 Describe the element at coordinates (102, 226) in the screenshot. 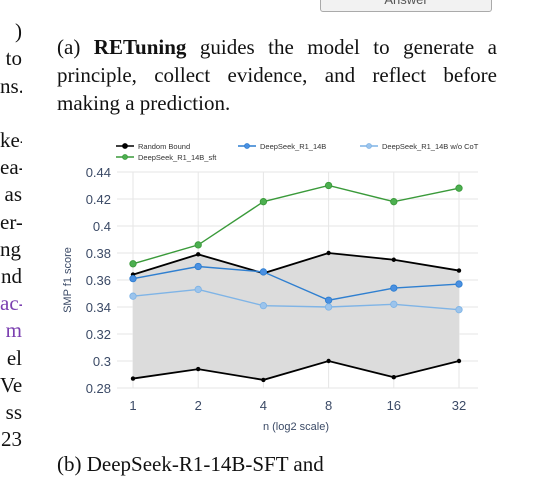

I see `y-tick-label: 0.4` at that location.